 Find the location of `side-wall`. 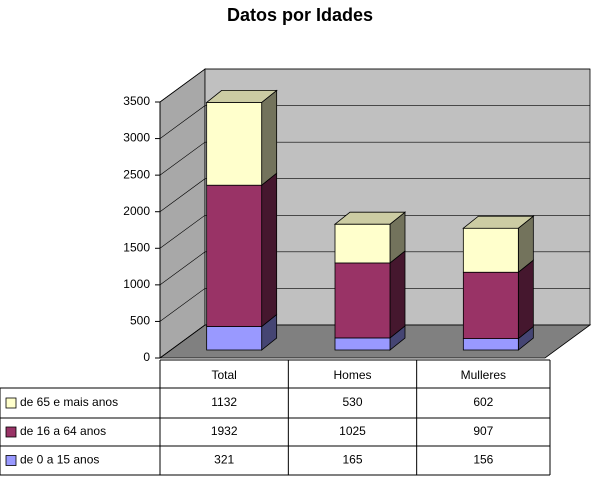

side-wall is located at coordinates (182, 213).